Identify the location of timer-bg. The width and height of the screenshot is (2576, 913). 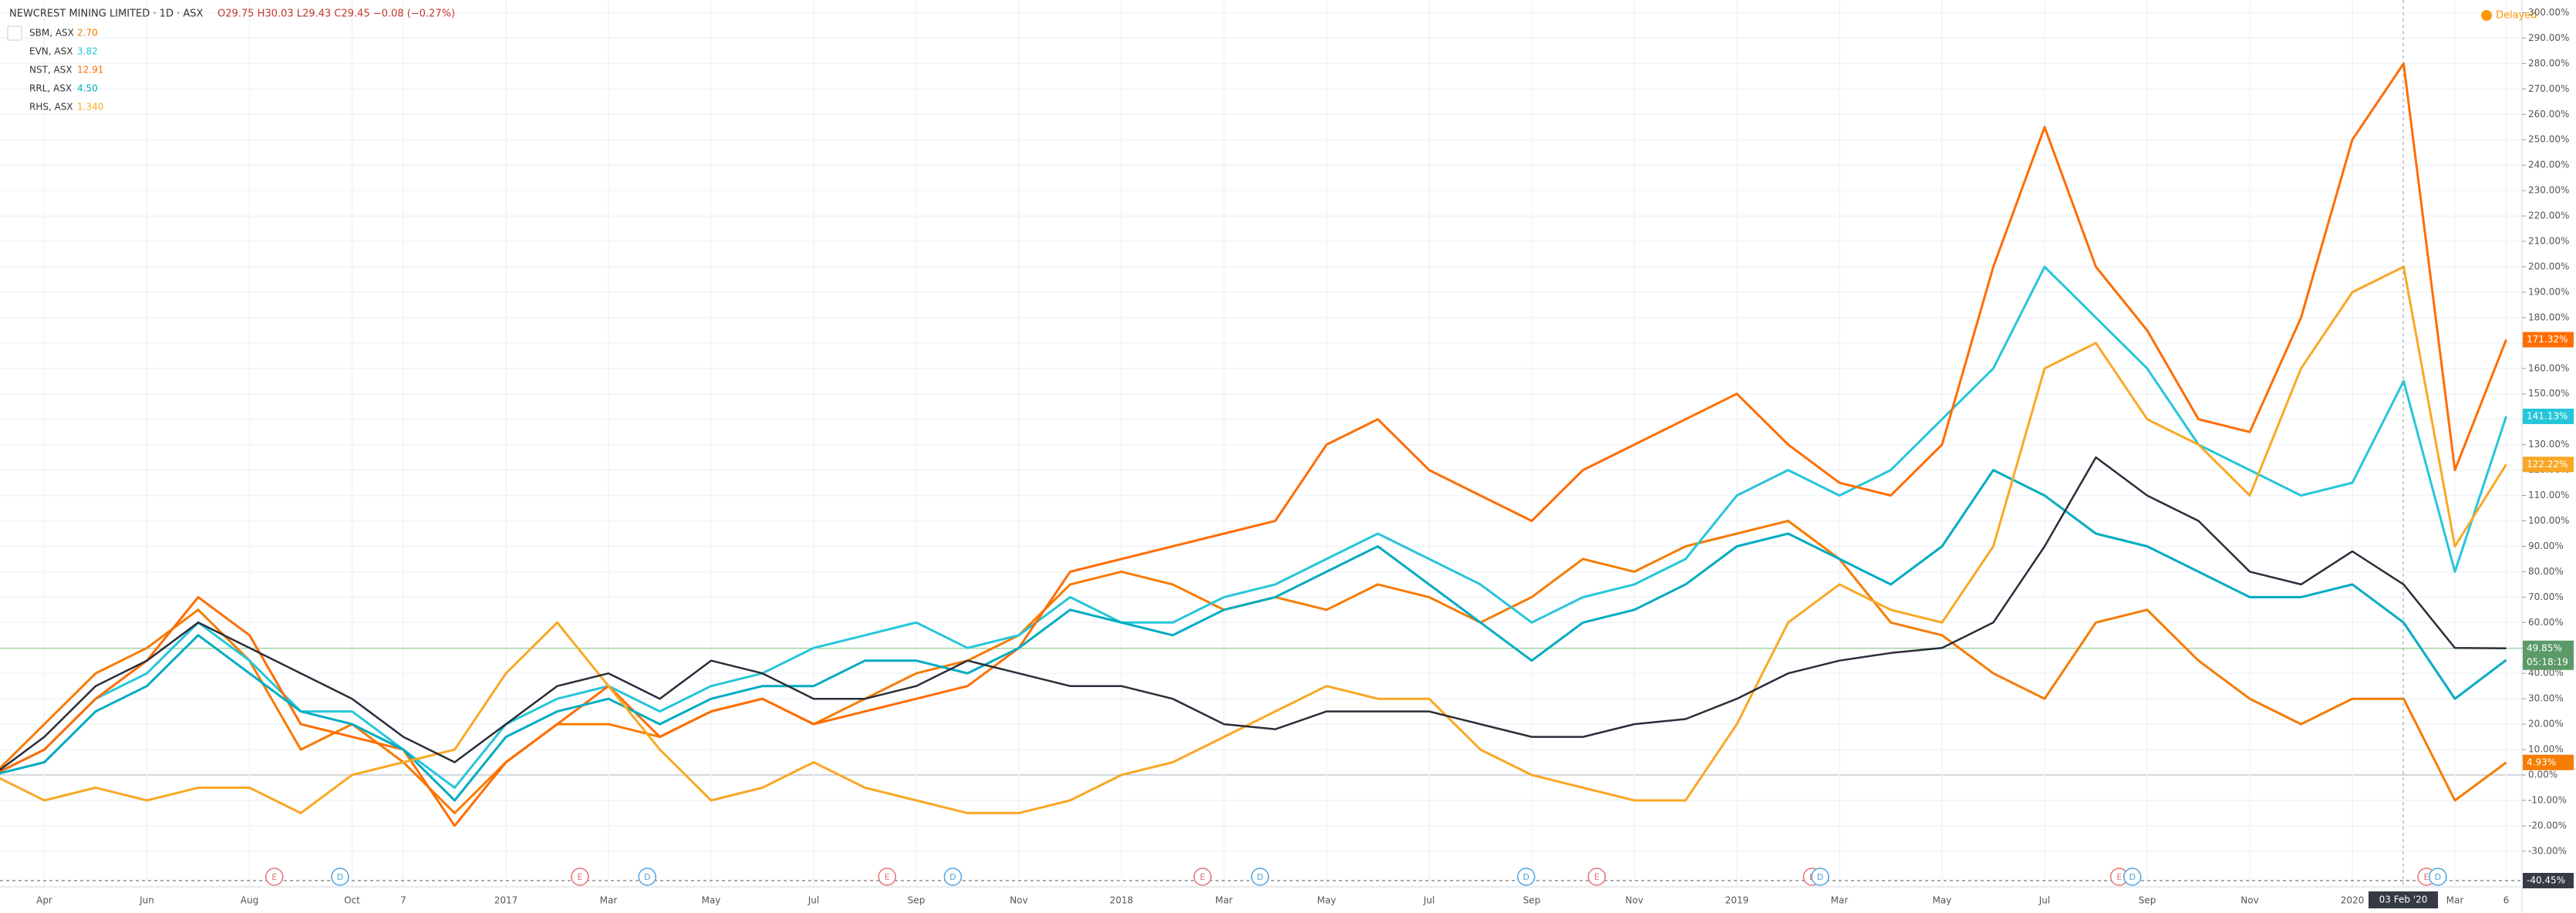
(2548, 662).